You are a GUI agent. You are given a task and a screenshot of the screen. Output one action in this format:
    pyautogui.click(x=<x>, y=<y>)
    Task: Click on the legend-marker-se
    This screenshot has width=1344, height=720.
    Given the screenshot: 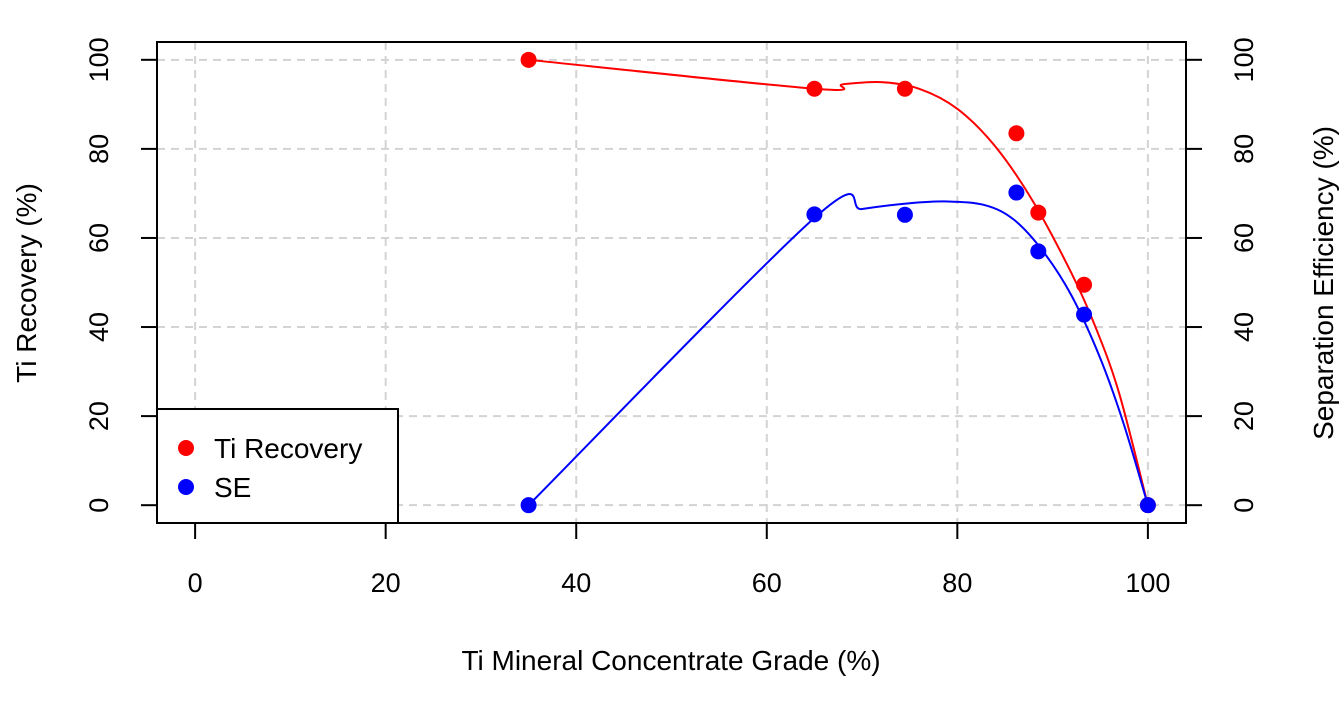 What is the action you would take?
    pyautogui.click(x=186, y=487)
    